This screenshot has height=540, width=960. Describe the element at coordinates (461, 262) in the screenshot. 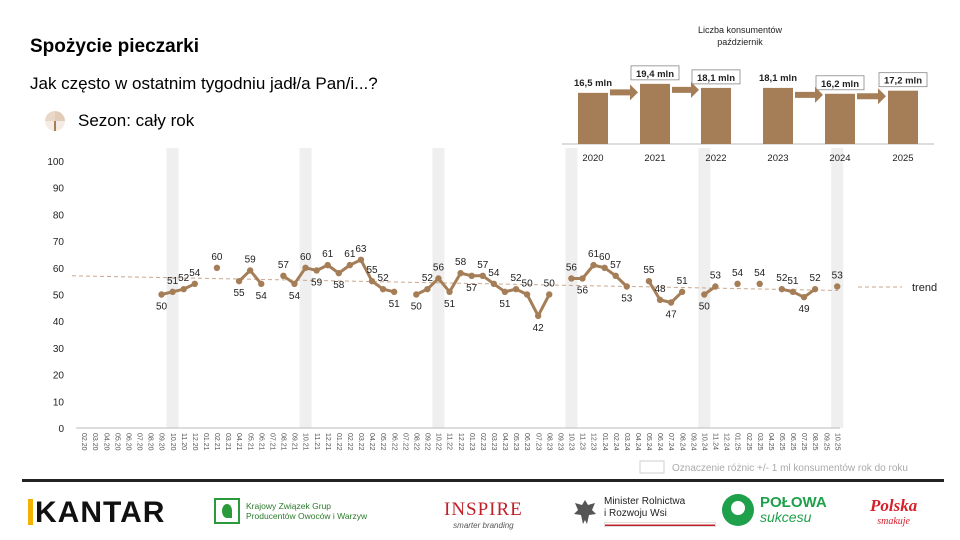

I see `data-label: 58` at that location.